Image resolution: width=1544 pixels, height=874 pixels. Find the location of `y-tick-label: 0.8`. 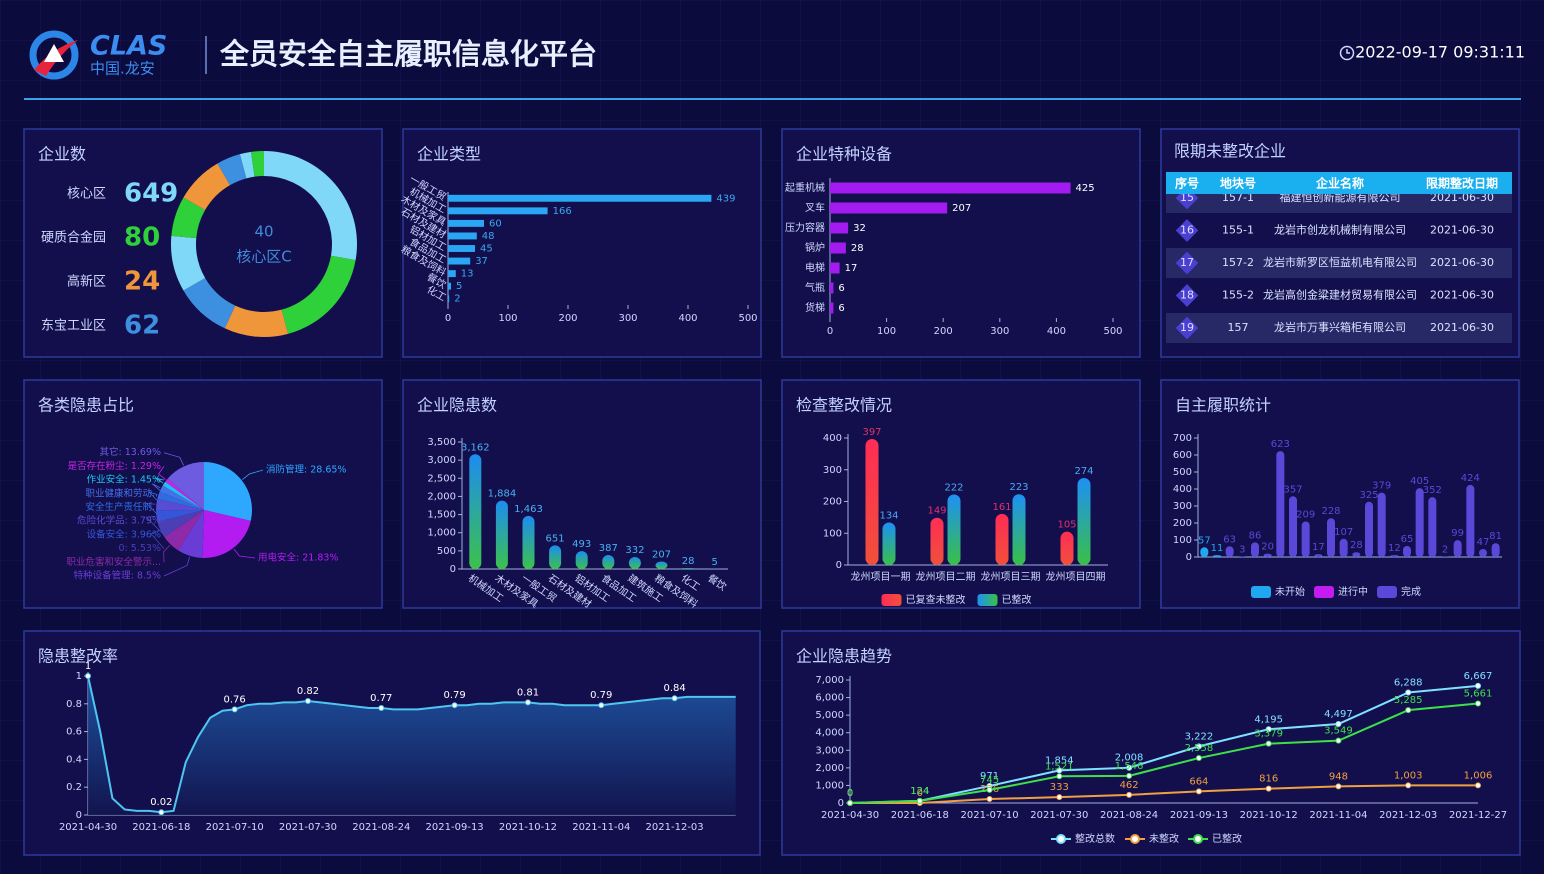

y-tick-label: 0.8 is located at coordinates (74, 704).